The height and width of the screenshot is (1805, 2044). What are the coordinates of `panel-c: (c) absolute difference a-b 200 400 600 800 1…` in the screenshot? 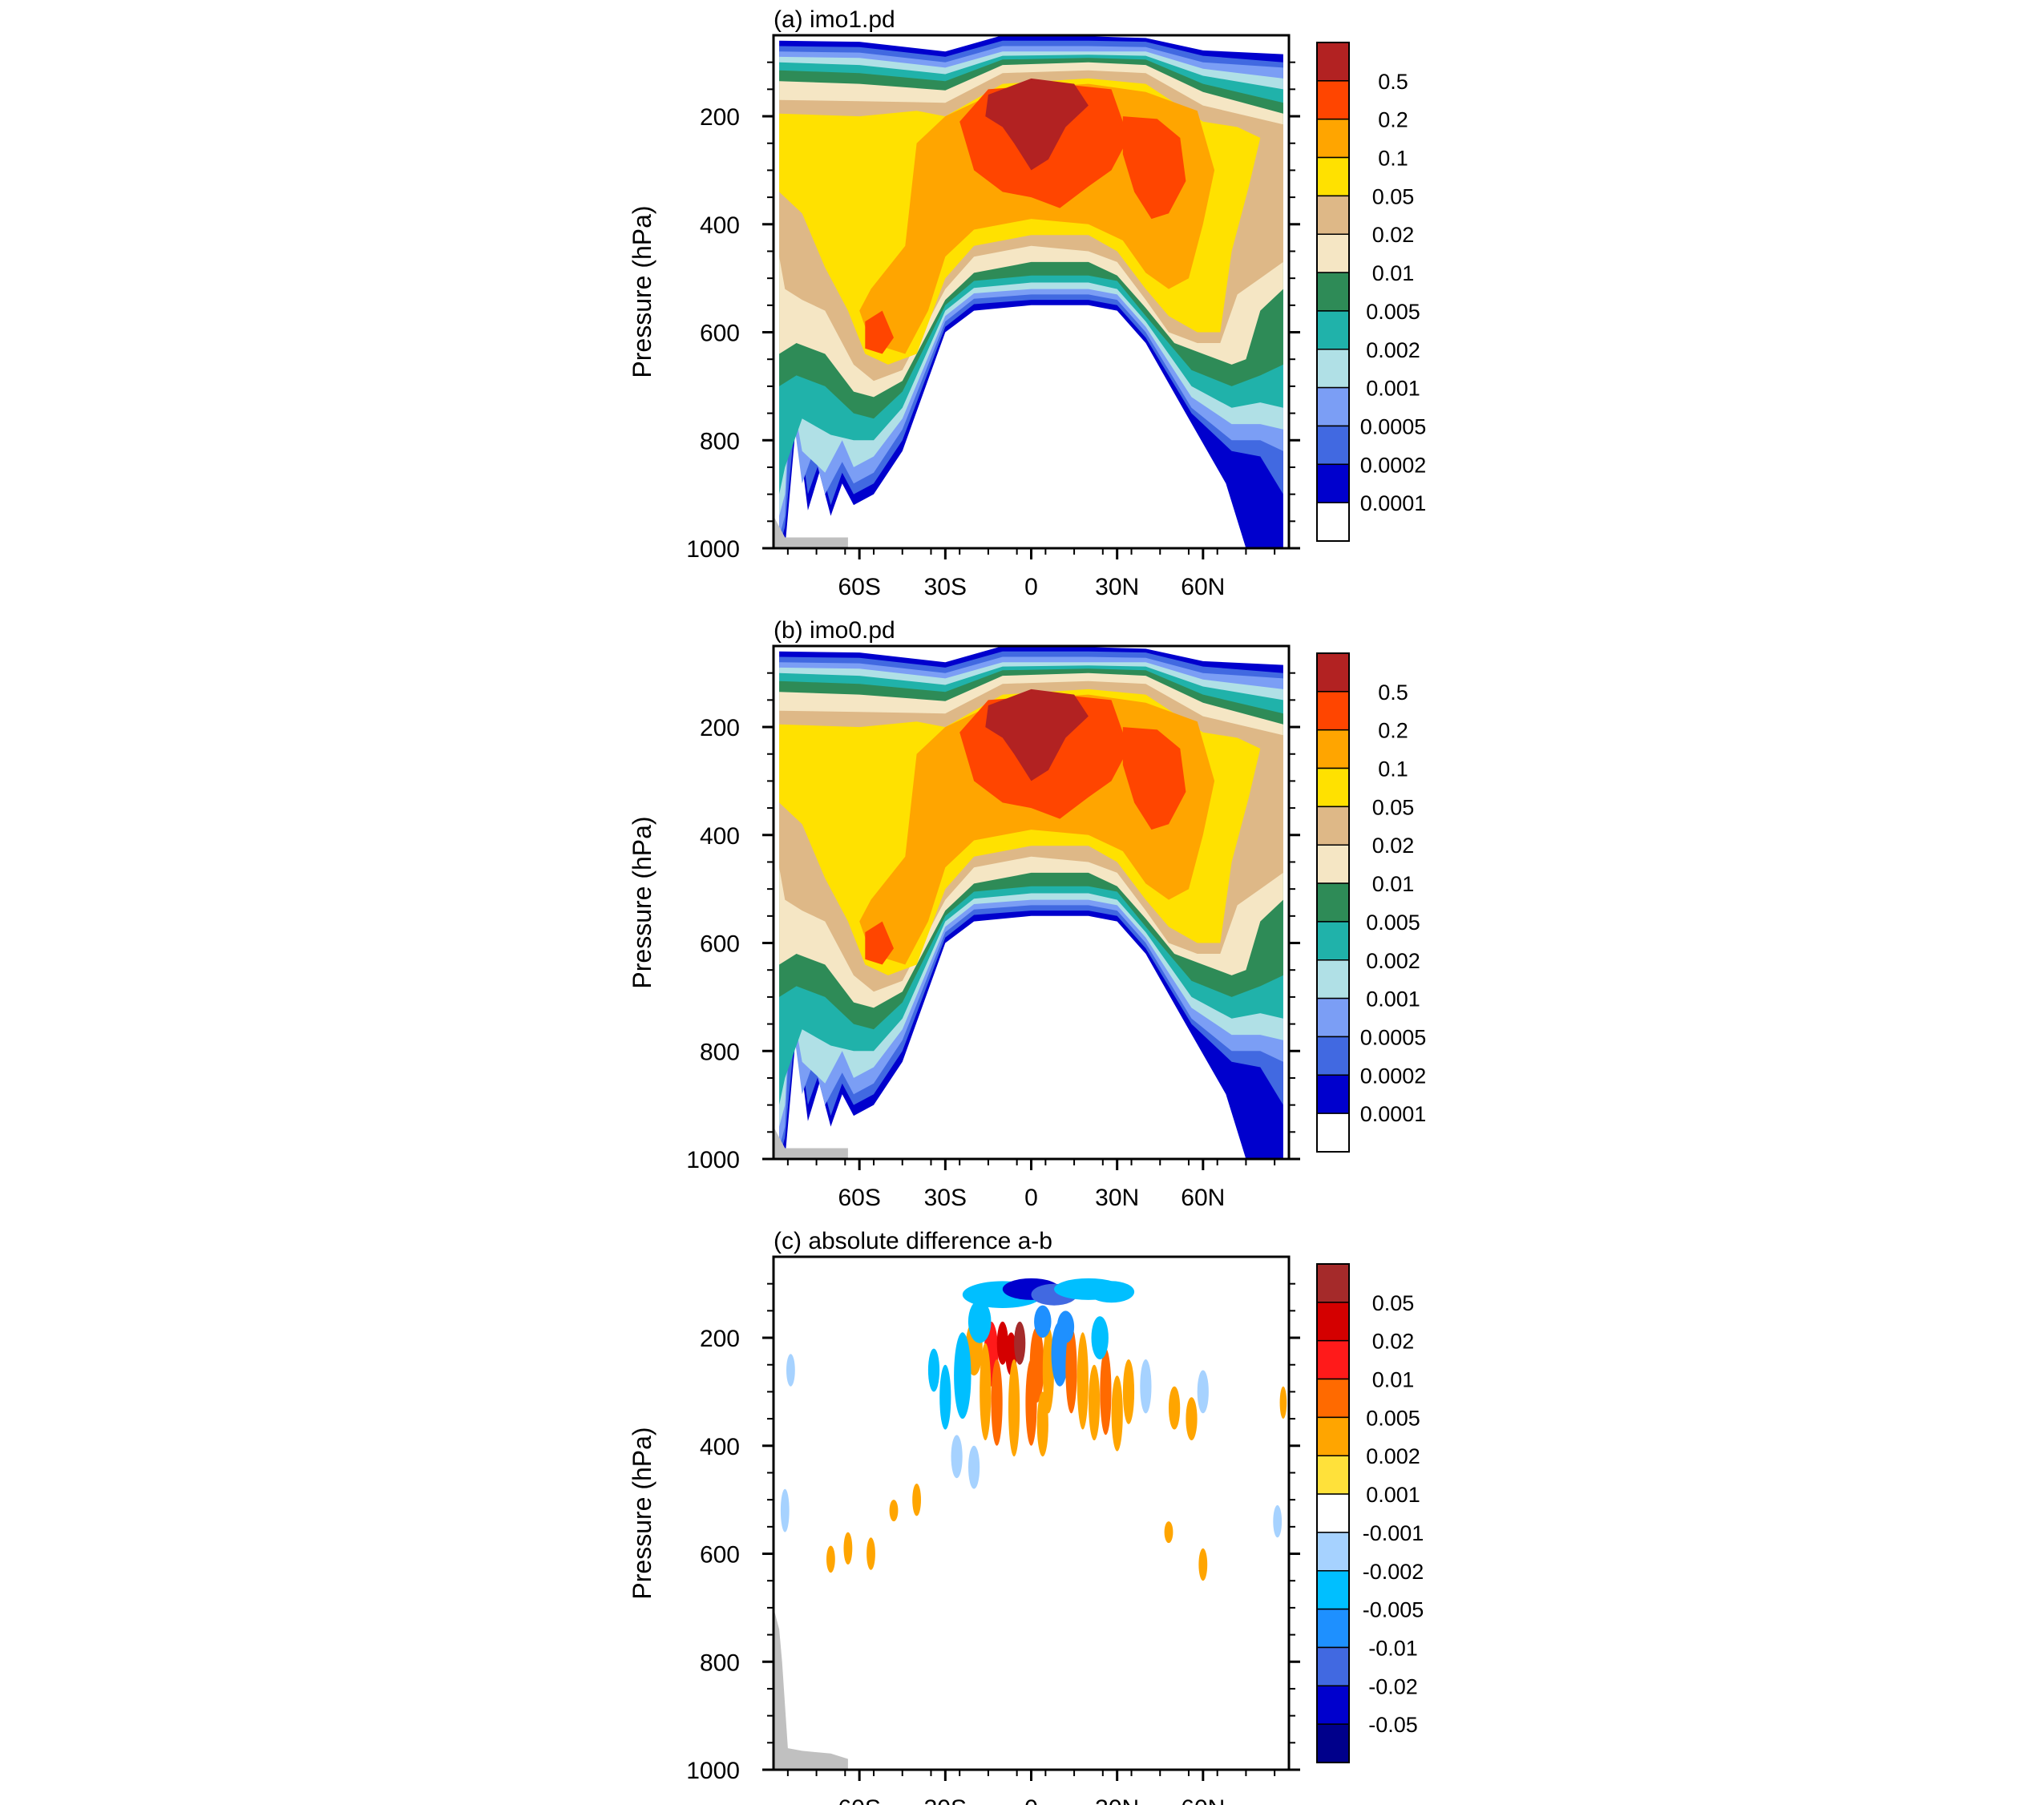 It's located at (1026, 1516).